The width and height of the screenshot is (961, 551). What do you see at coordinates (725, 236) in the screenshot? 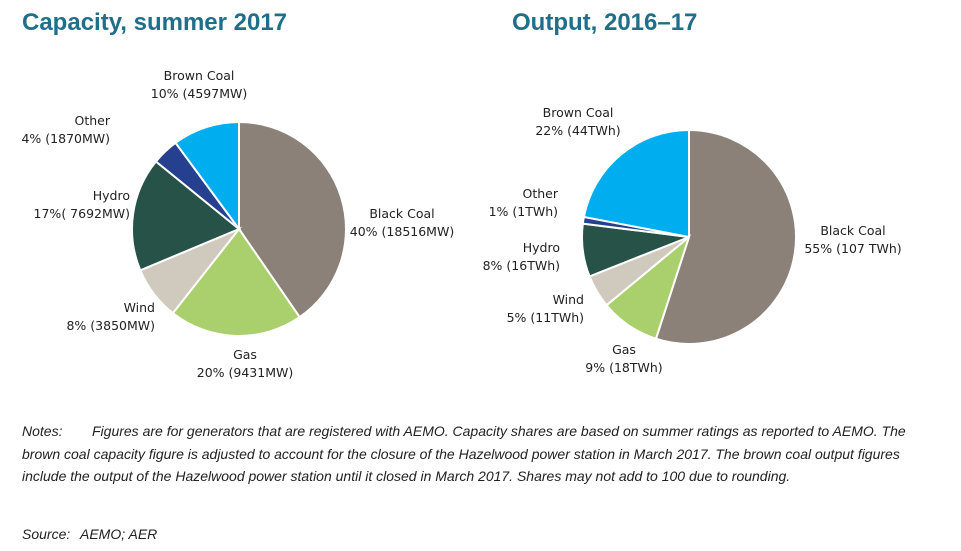
I see `output-slice-black-coal` at bounding box center [725, 236].